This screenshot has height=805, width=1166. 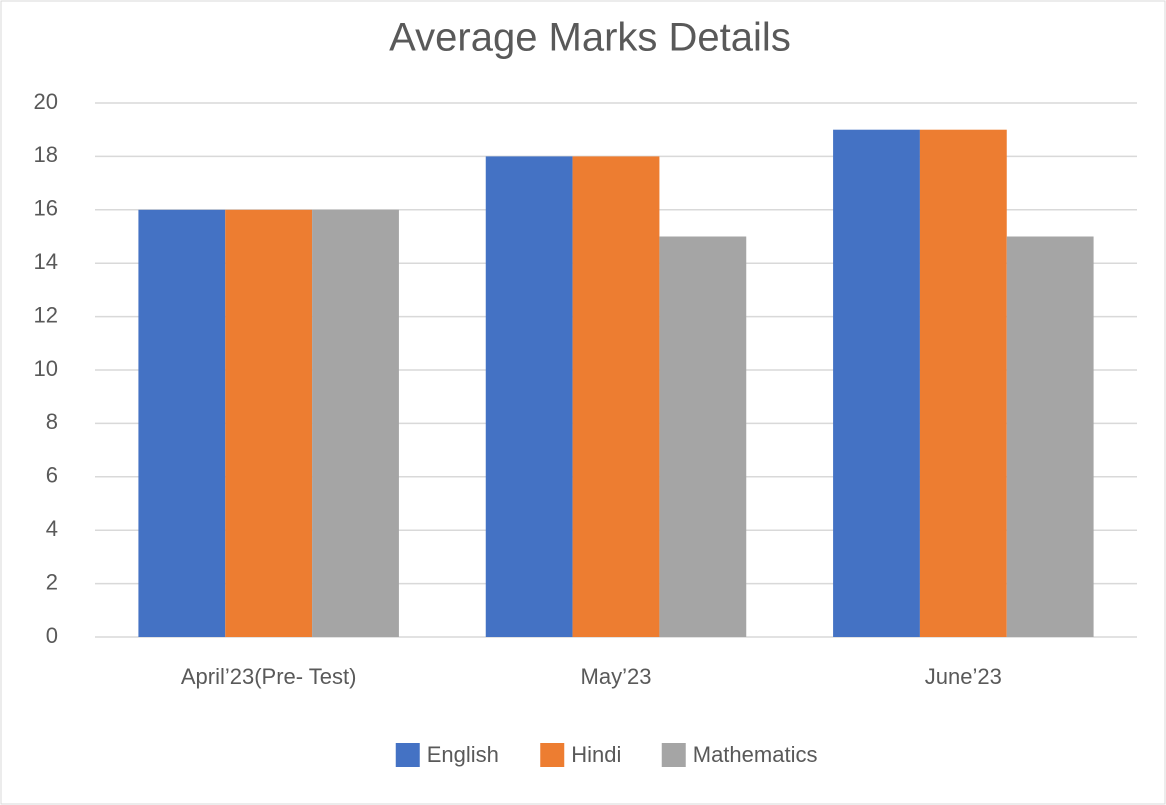 I want to click on chart-title: Average Marks Details, so click(x=590, y=38).